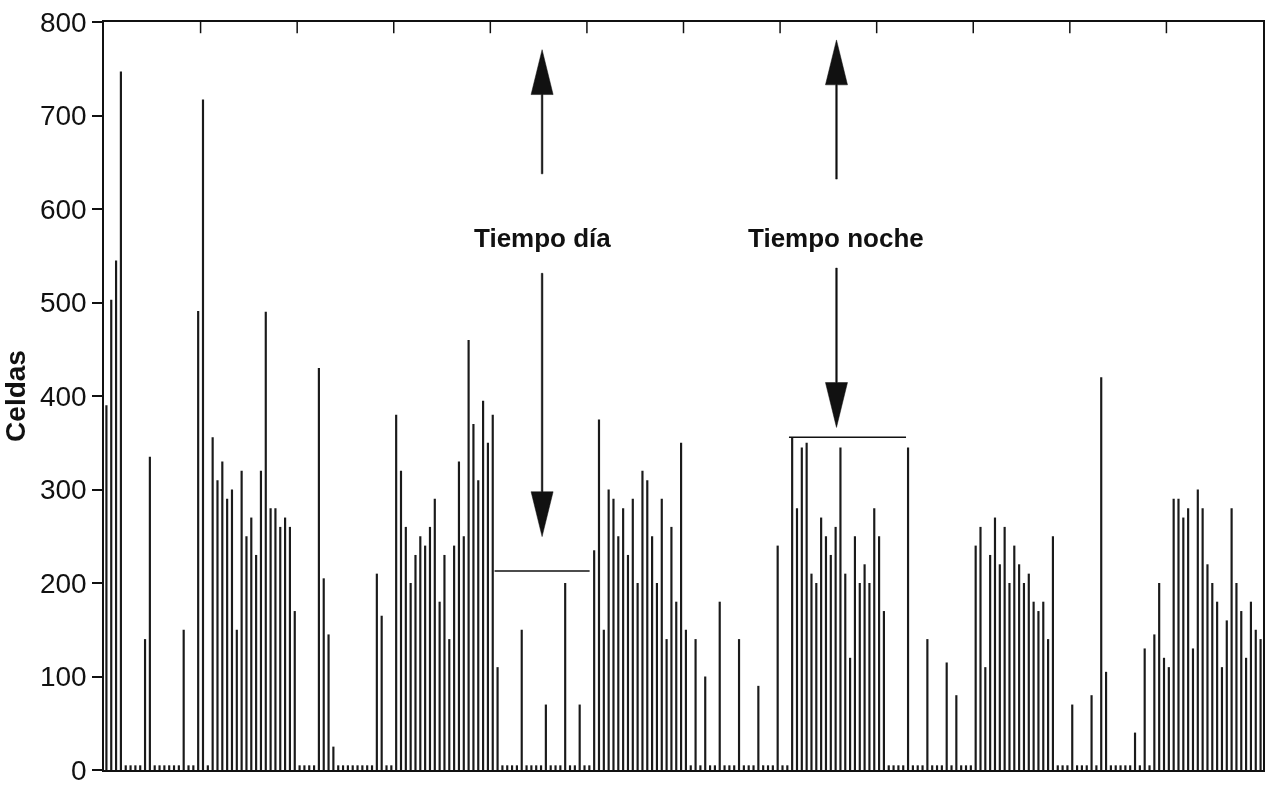 Image resolution: width=1271 pixels, height=792 pixels. Describe the element at coordinates (63, 209) in the screenshot. I see `y-tick-label: 600` at that location.